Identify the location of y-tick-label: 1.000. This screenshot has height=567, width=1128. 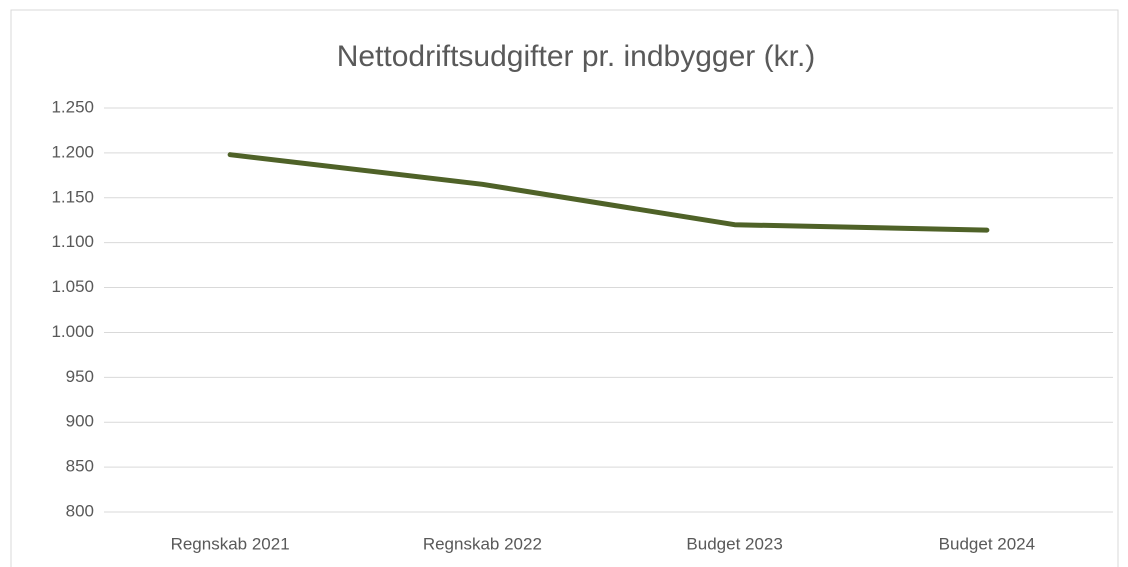
(72, 331).